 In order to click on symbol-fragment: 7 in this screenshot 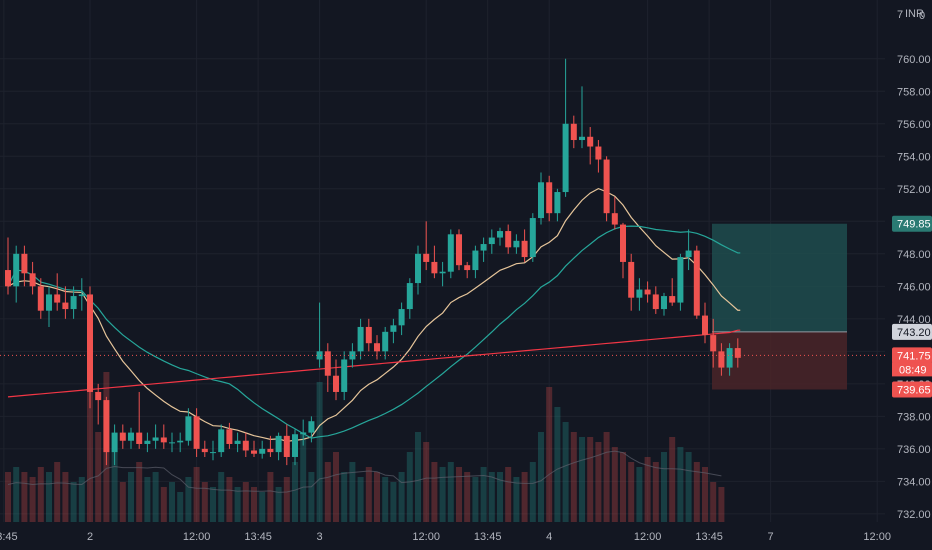, I will do `click(900, 15)`.